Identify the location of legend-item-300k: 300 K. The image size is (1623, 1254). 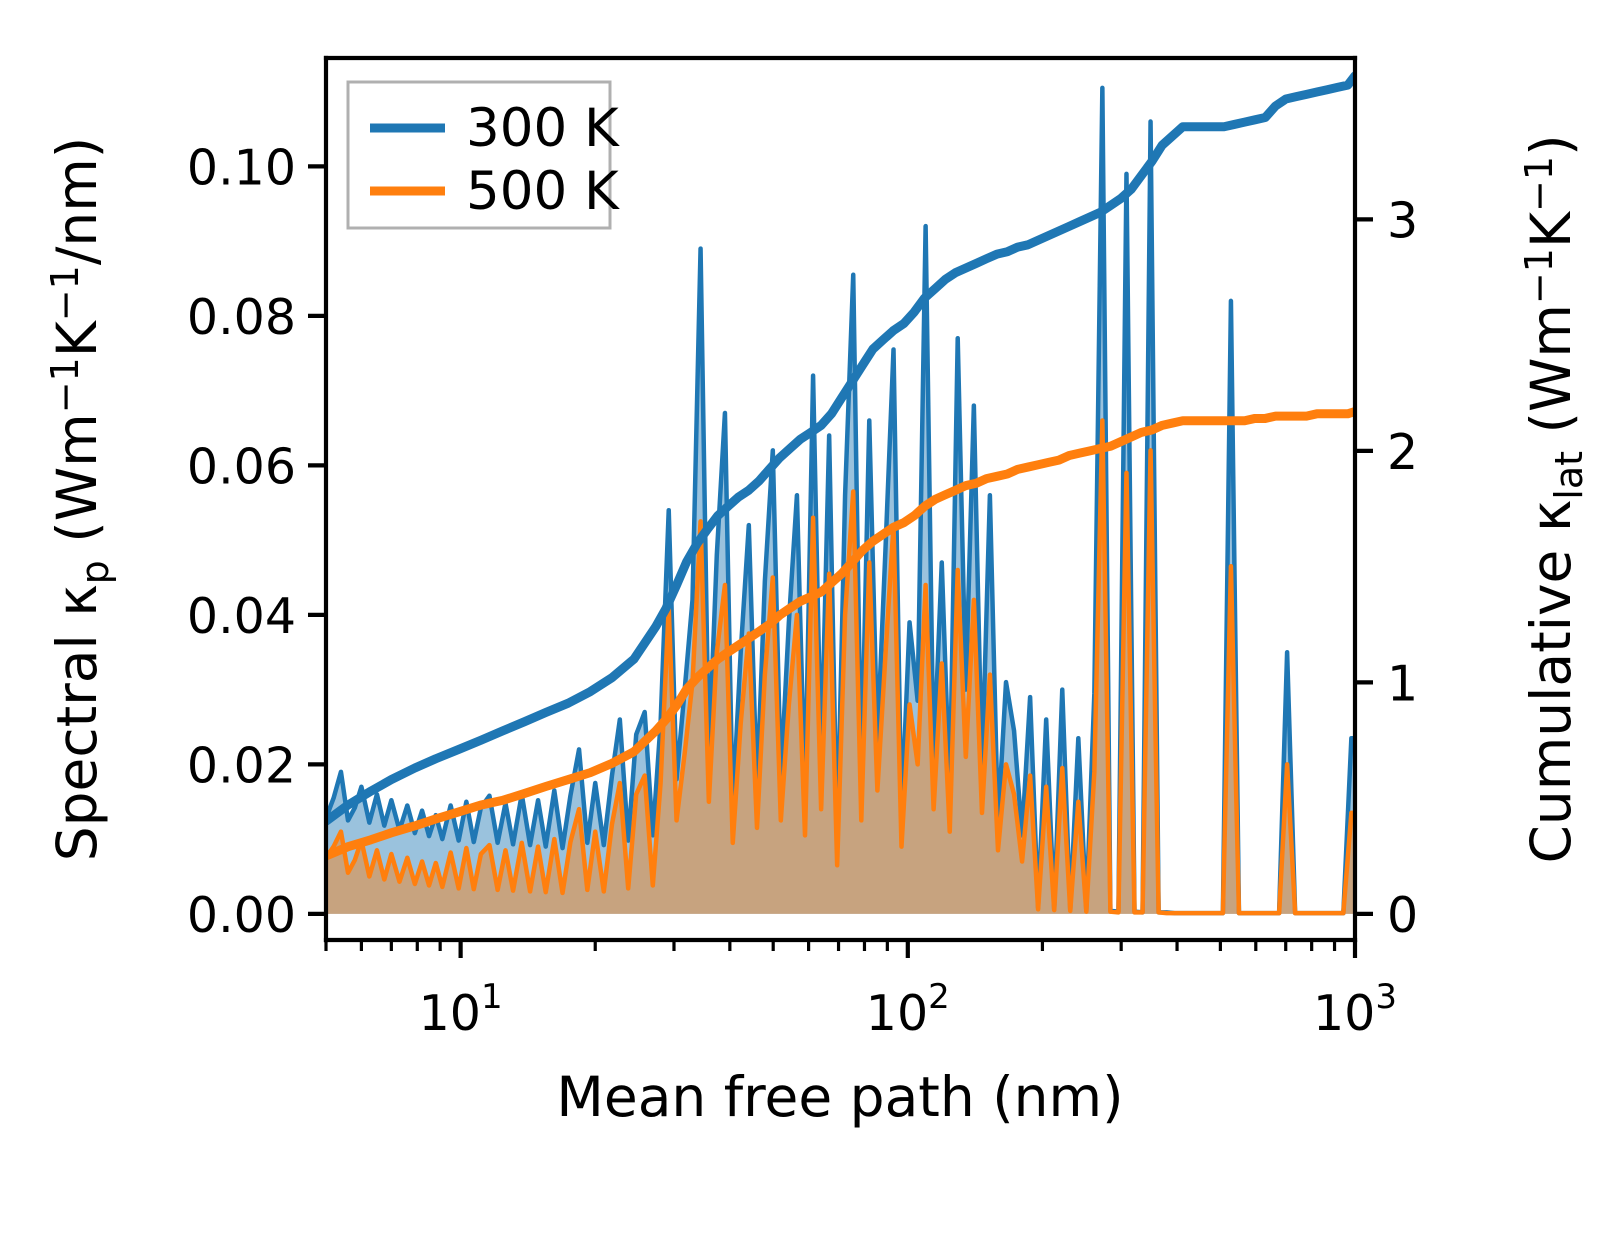
(495, 128).